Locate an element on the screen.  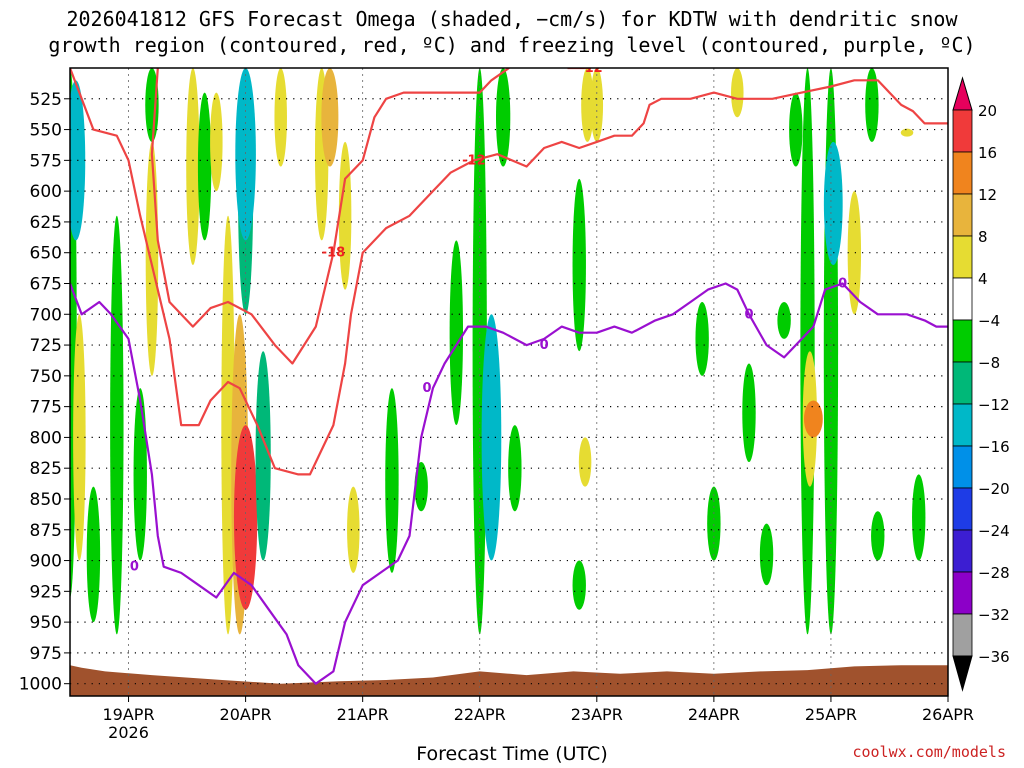
y-tick-label: 975 is located at coordinates (46, 654).